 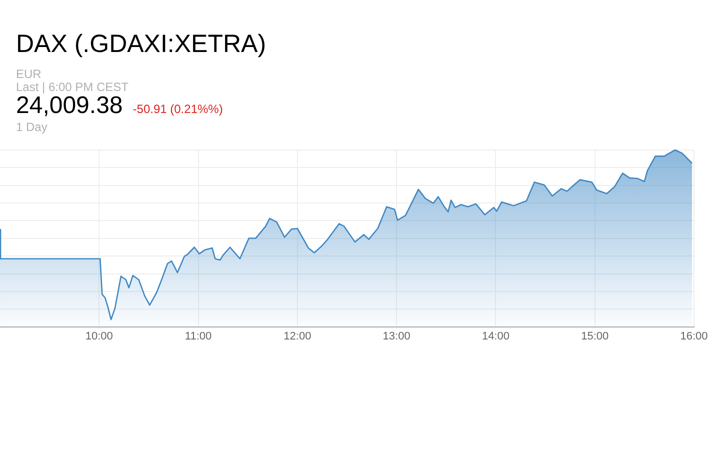 I want to click on chart-title: DAX (.GDAXI:XETRA), so click(x=141, y=44).